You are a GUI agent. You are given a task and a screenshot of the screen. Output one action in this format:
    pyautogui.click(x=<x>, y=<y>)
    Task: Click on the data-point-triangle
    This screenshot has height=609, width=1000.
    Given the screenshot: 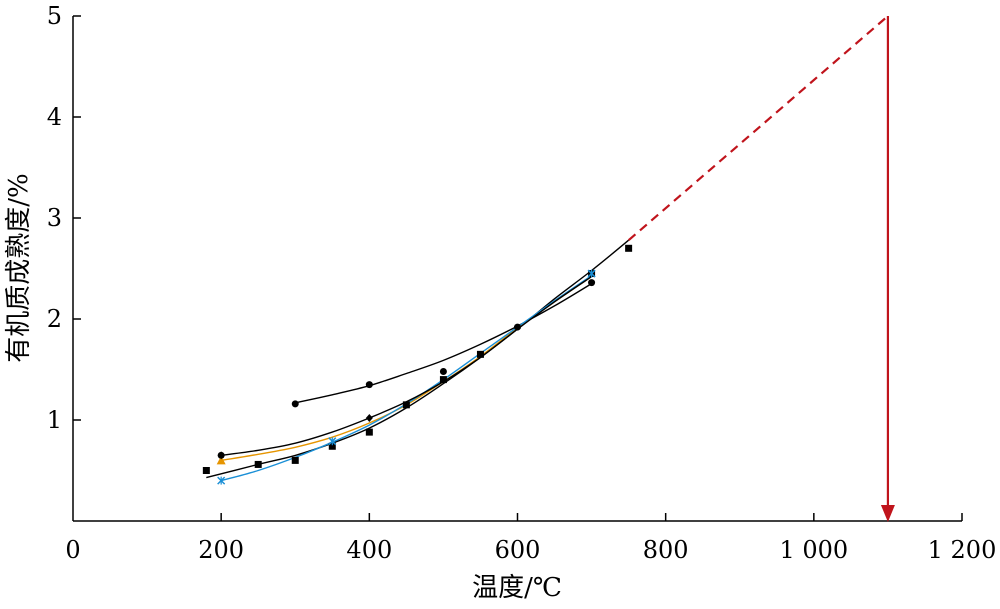 What is the action you would take?
    pyautogui.click(x=221, y=460)
    